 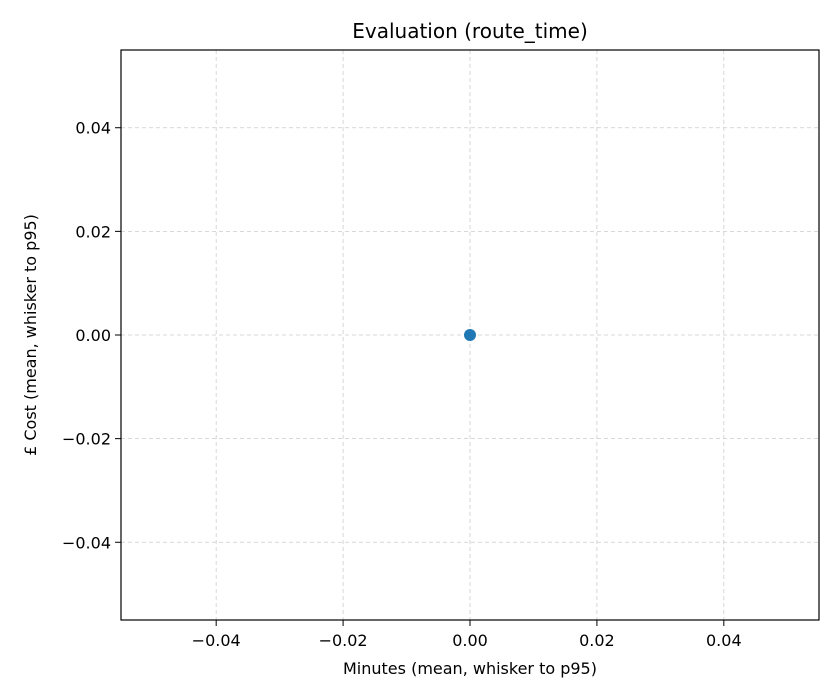 What do you see at coordinates (30, 335) in the screenshot?
I see `y-axis-label: £ Cost (mean, whisker to p95)` at bounding box center [30, 335].